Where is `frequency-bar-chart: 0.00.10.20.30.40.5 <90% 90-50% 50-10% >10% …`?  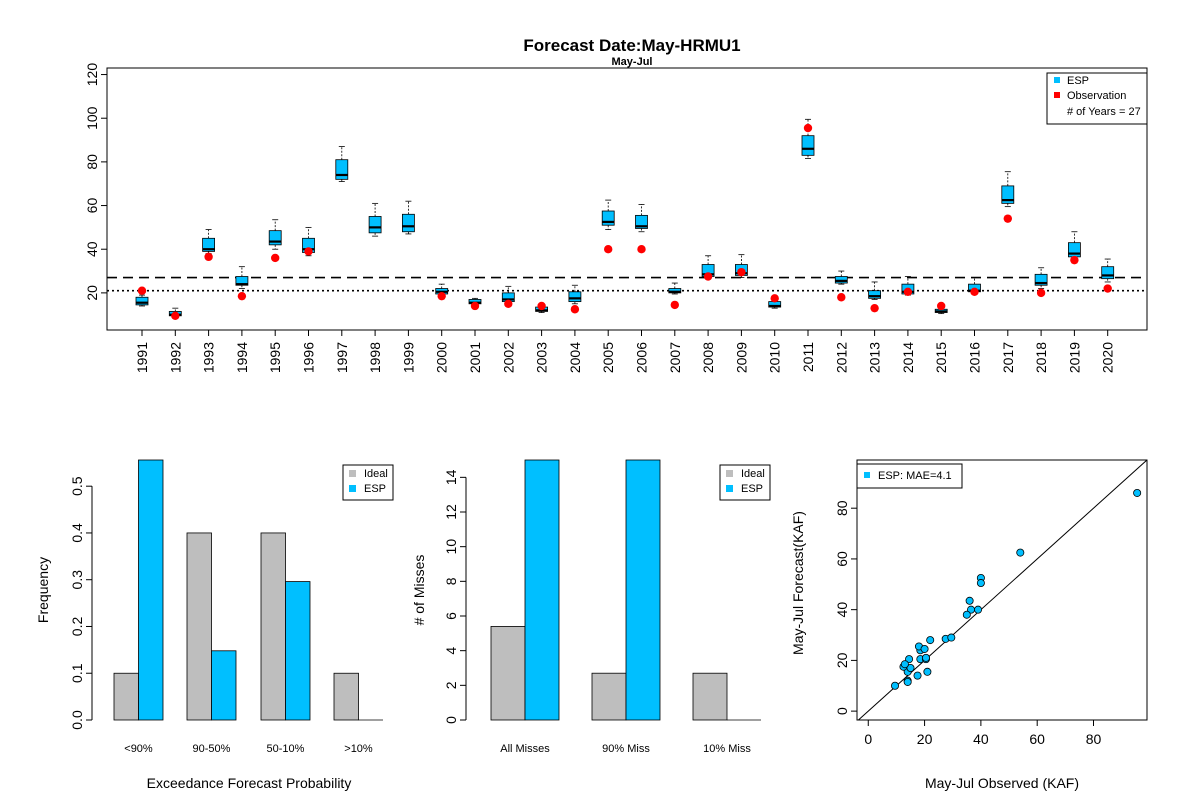 frequency-bar-chart: 0.00.10.20.30.40.5 <90% 90-50% 50-10% >10% … is located at coordinates (214, 625).